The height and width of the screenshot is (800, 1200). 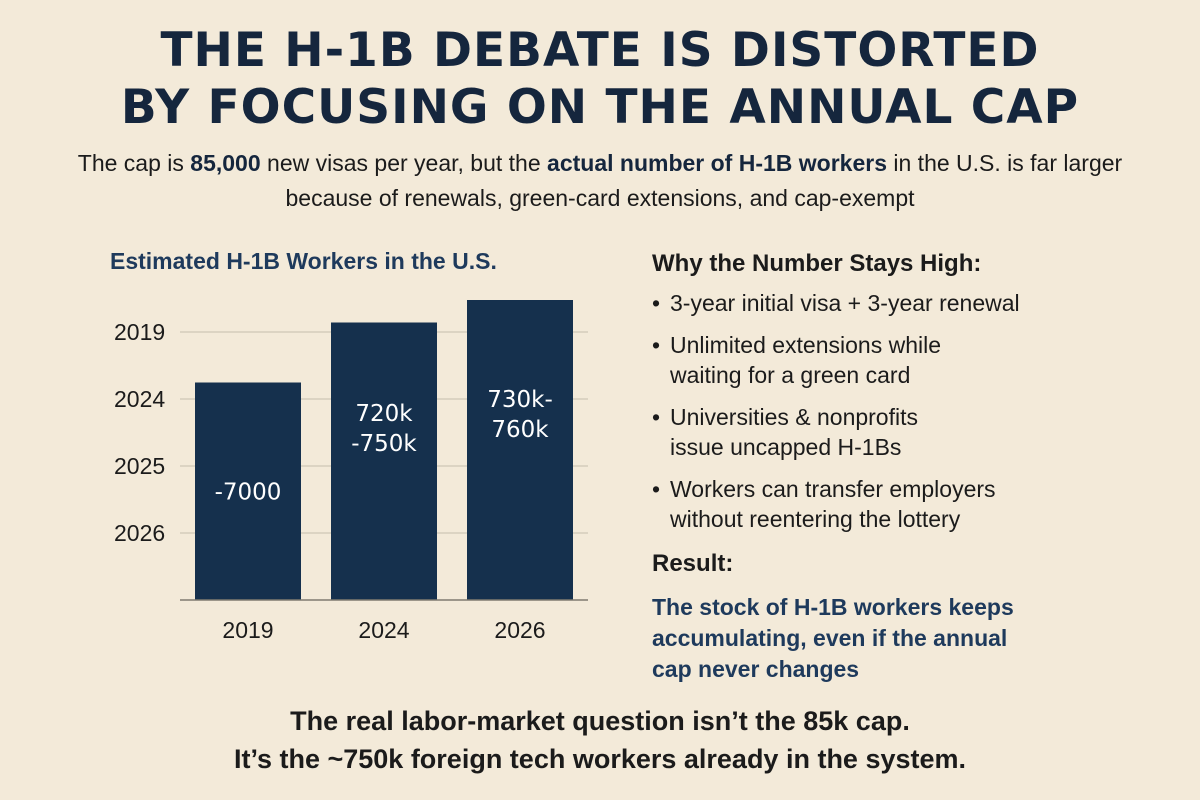 I want to click on reason-line: without reentering the lottery, so click(x=815, y=519).